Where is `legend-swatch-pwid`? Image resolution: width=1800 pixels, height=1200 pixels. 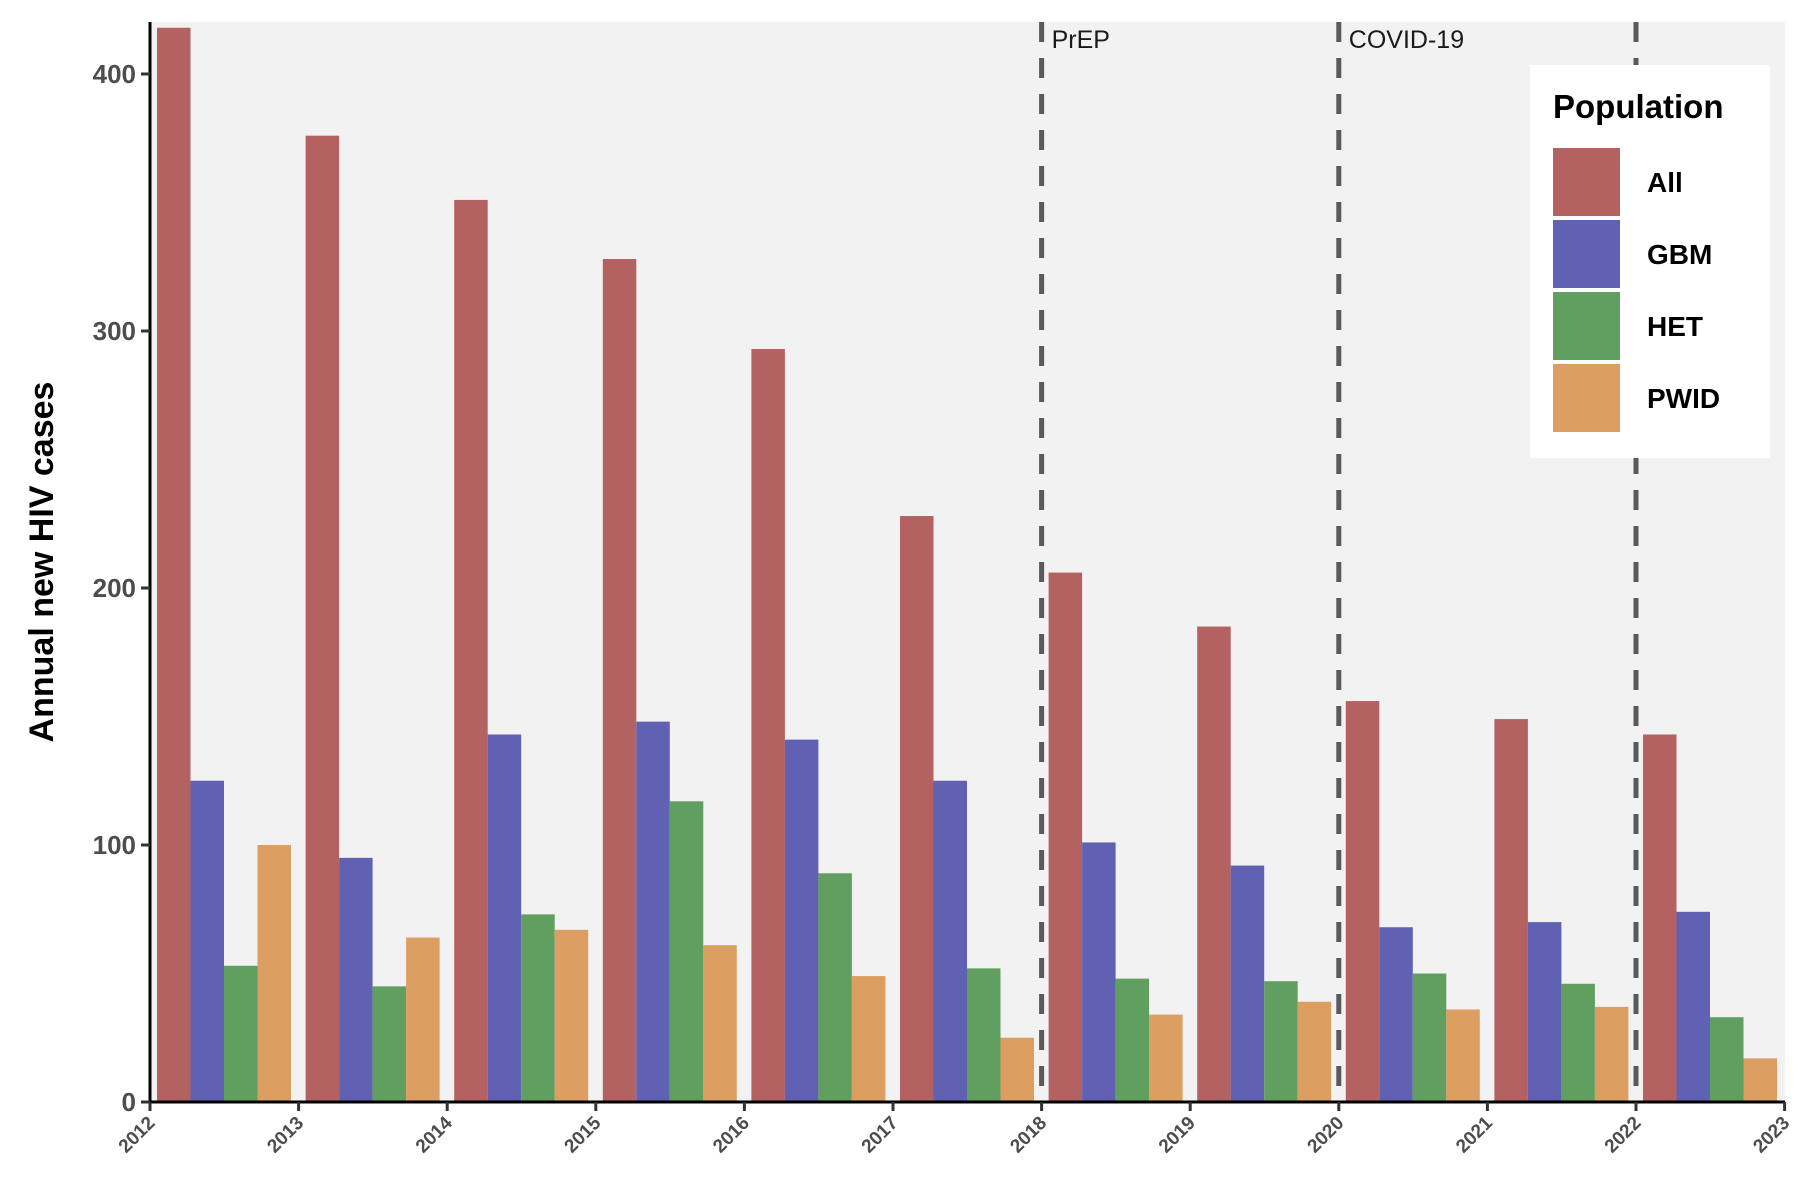 legend-swatch-pwid is located at coordinates (1586, 398).